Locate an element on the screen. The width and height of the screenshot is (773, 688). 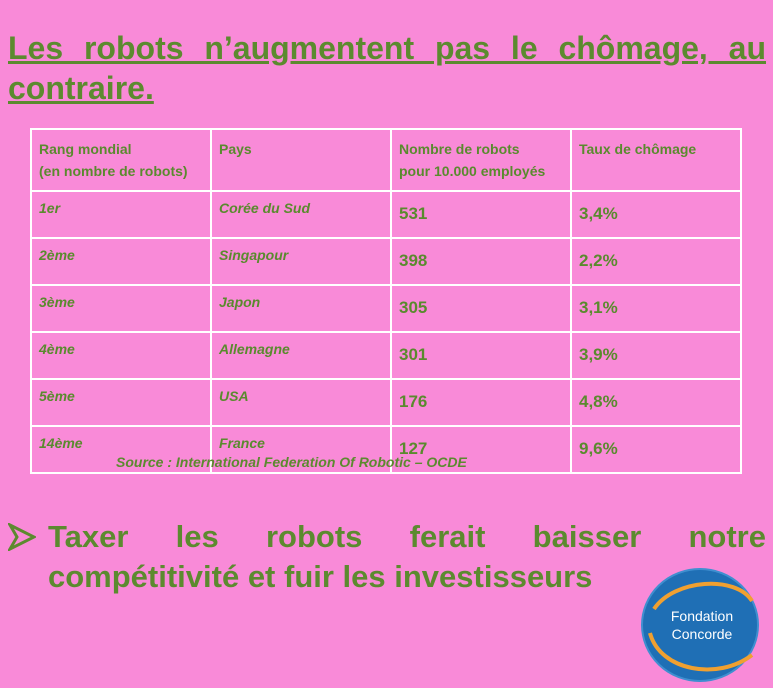
header-robots-line1: Nombre de robots is located at coordinates (459, 149).